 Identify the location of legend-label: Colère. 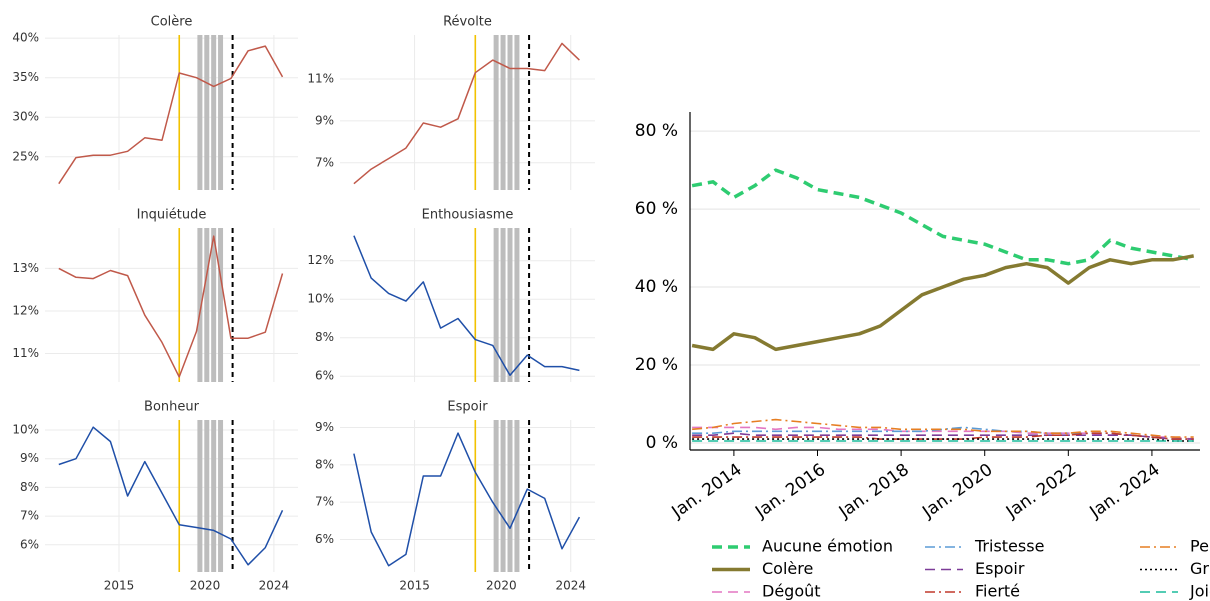
(787, 568).